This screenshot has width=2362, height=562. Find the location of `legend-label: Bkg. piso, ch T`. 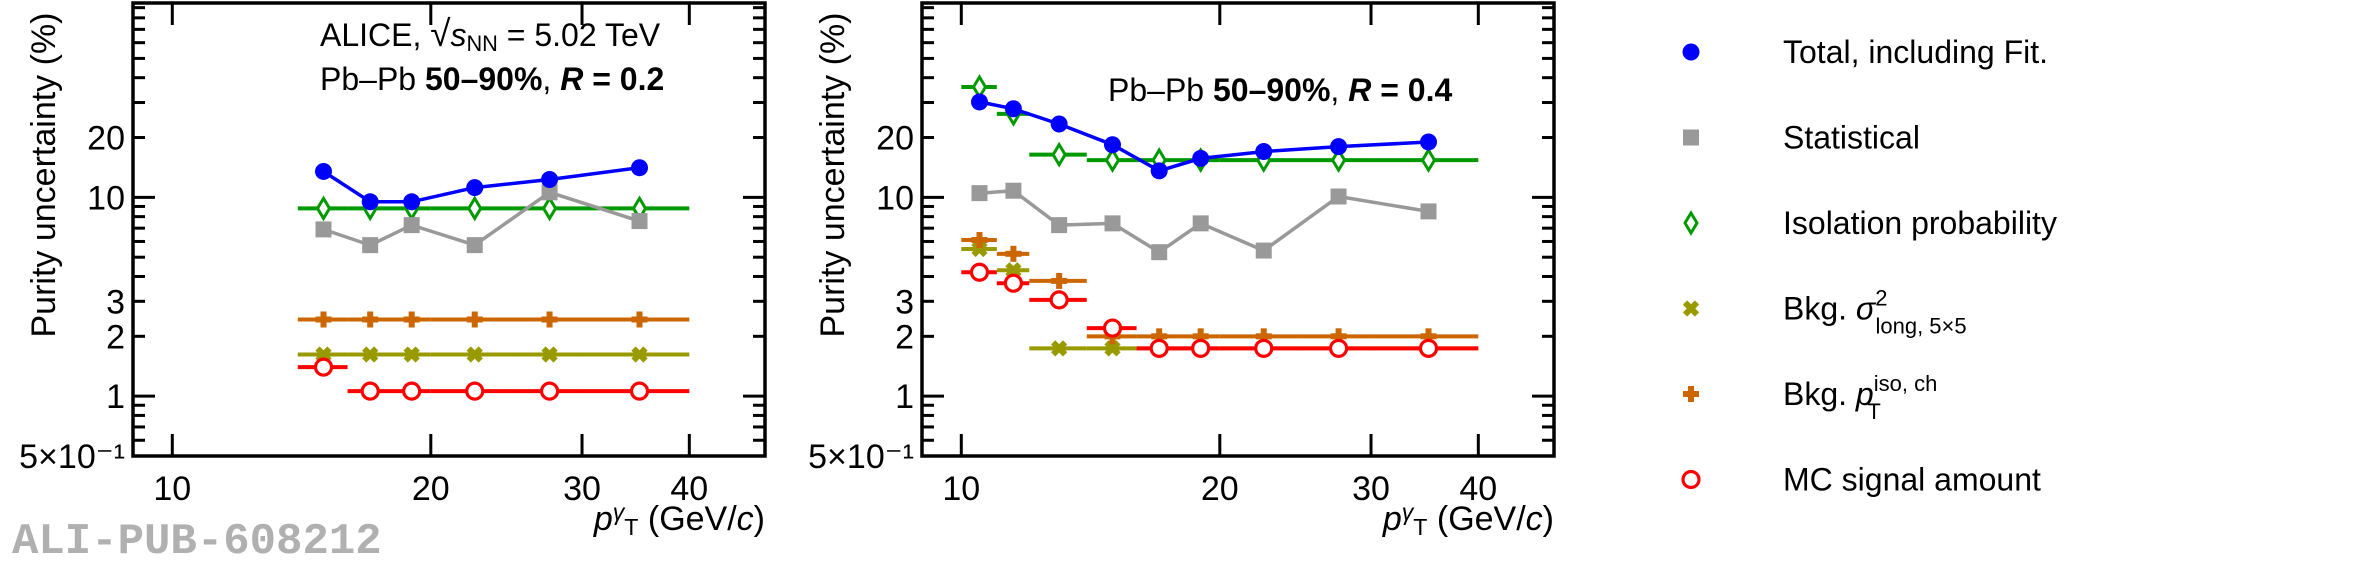

legend-label: Bkg. piso, ch T is located at coordinates (1860, 397).